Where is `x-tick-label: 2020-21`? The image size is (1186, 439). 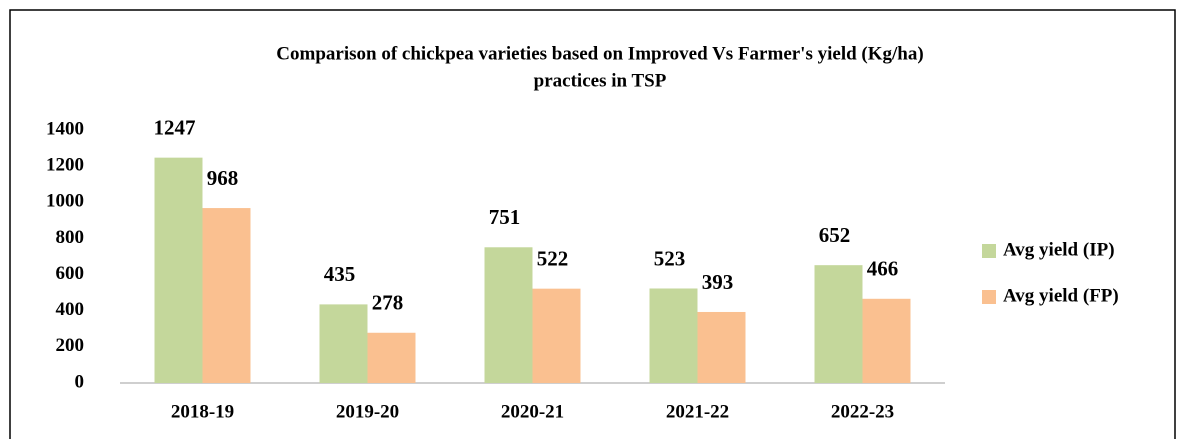
x-tick-label: 2020-21 is located at coordinates (532, 411).